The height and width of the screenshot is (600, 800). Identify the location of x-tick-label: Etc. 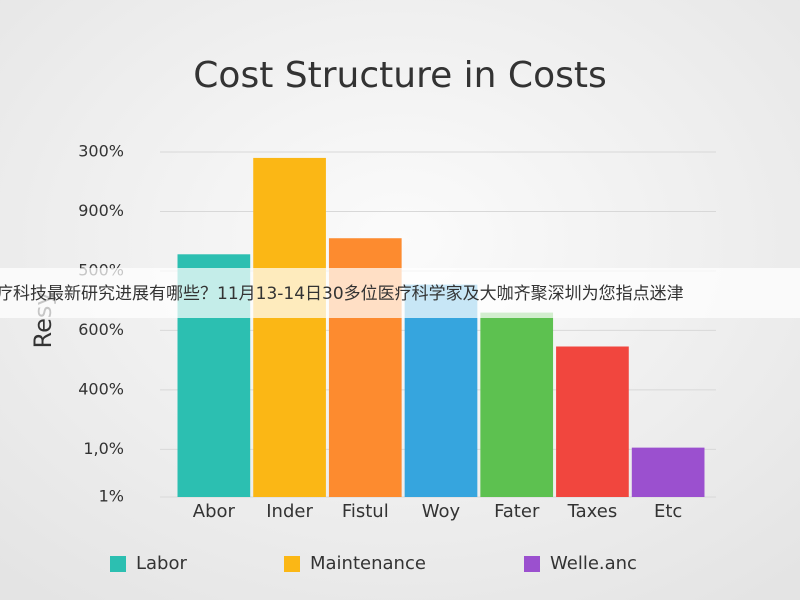
(668, 511).